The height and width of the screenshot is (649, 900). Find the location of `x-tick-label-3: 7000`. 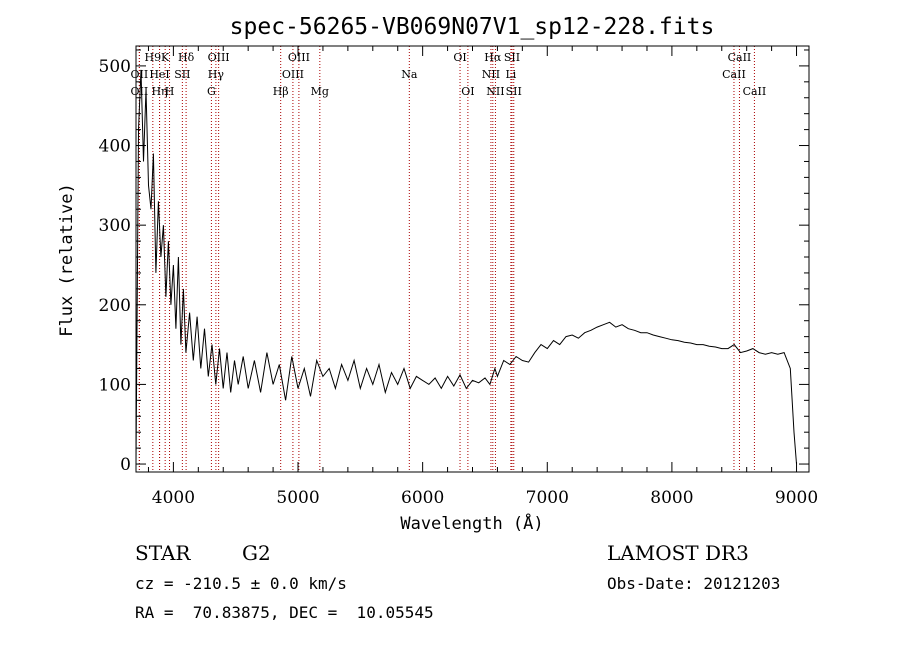

x-tick-label-3: 7000 is located at coordinates (547, 498).